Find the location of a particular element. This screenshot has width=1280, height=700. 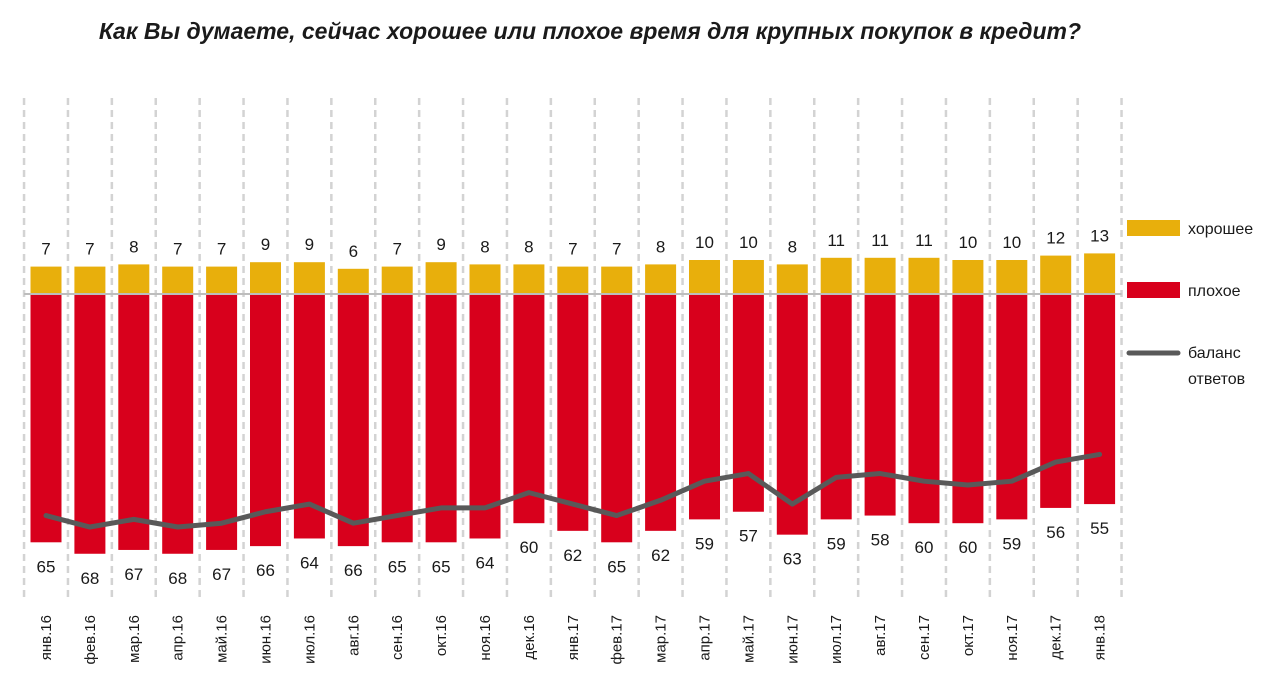

label-good-авг-17: 11 is located at coordinates (880, 240).